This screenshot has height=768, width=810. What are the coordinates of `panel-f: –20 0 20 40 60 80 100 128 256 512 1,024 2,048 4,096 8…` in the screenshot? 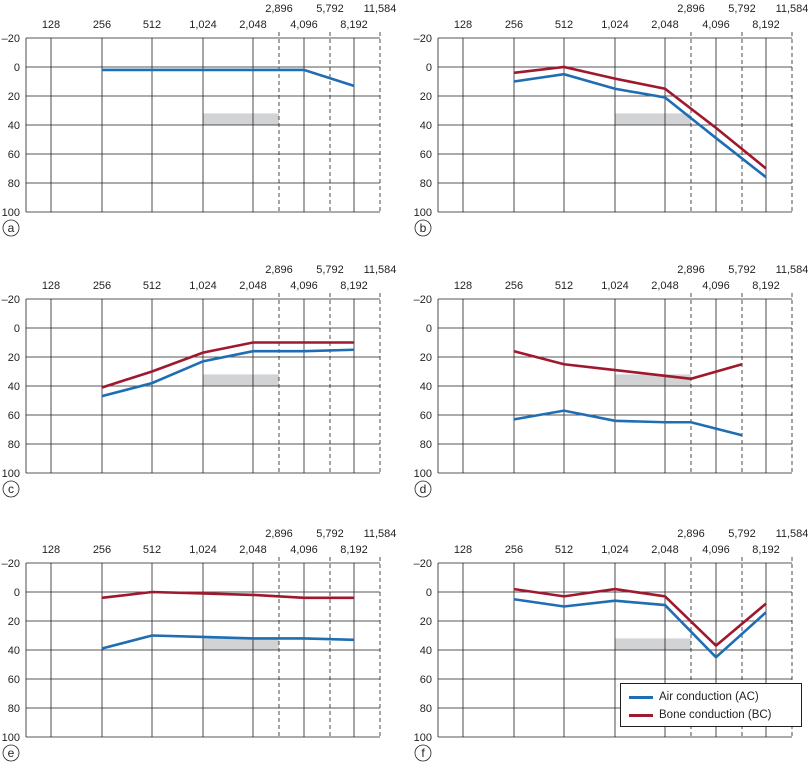 It's located at (611, 645).